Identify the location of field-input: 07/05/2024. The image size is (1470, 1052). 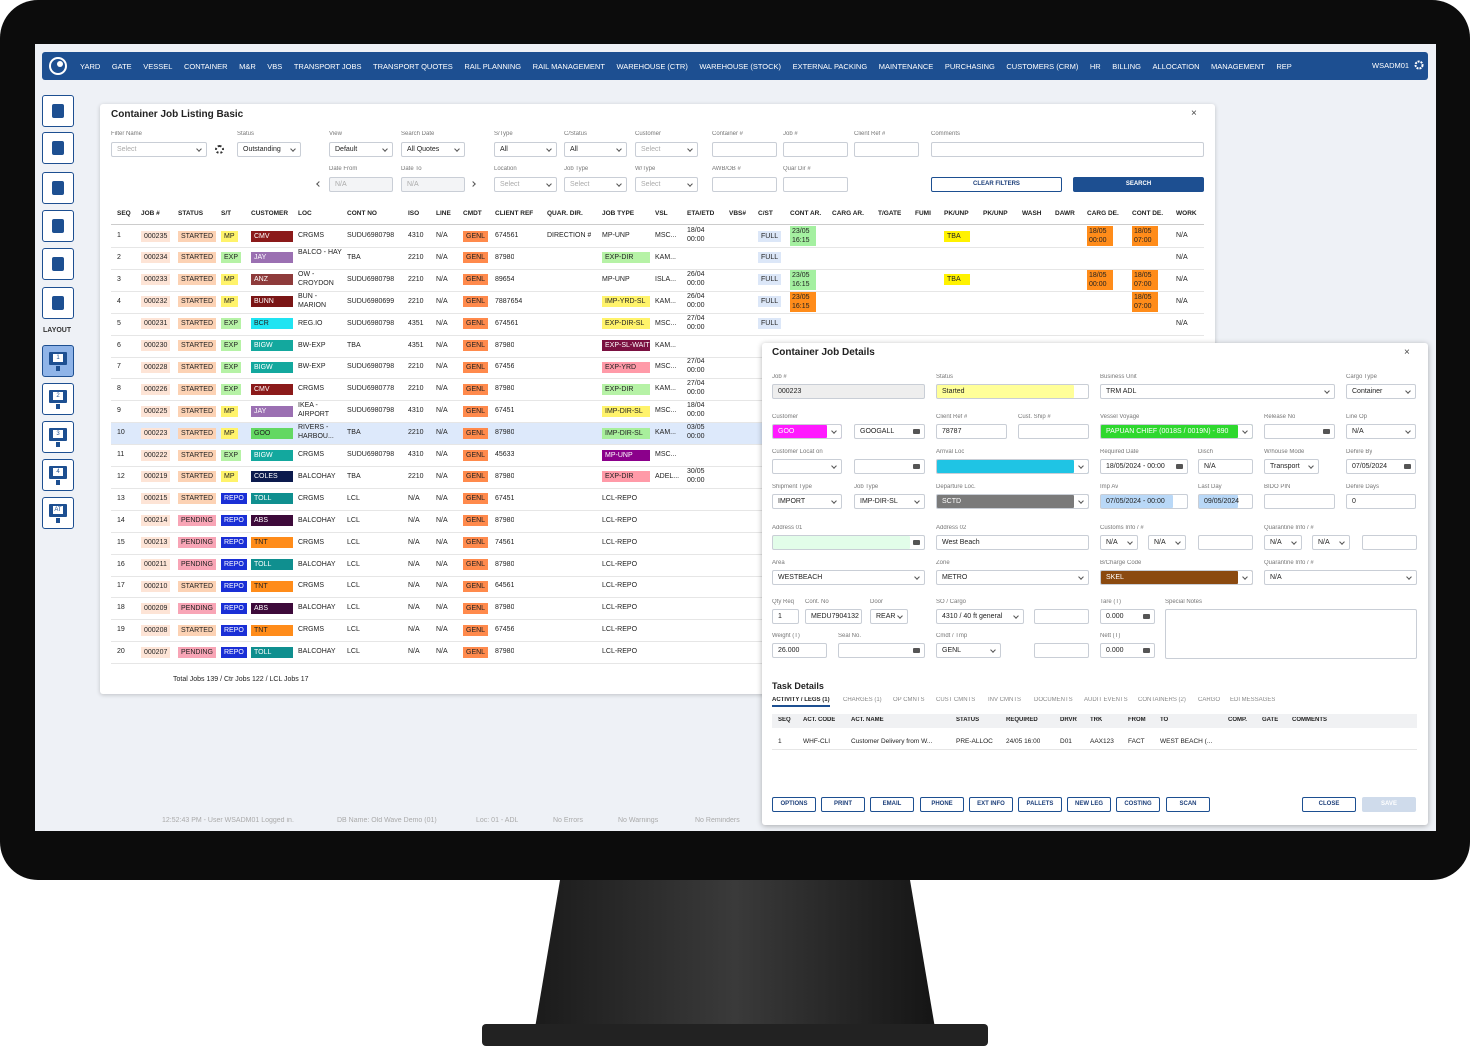
(1381, 466).